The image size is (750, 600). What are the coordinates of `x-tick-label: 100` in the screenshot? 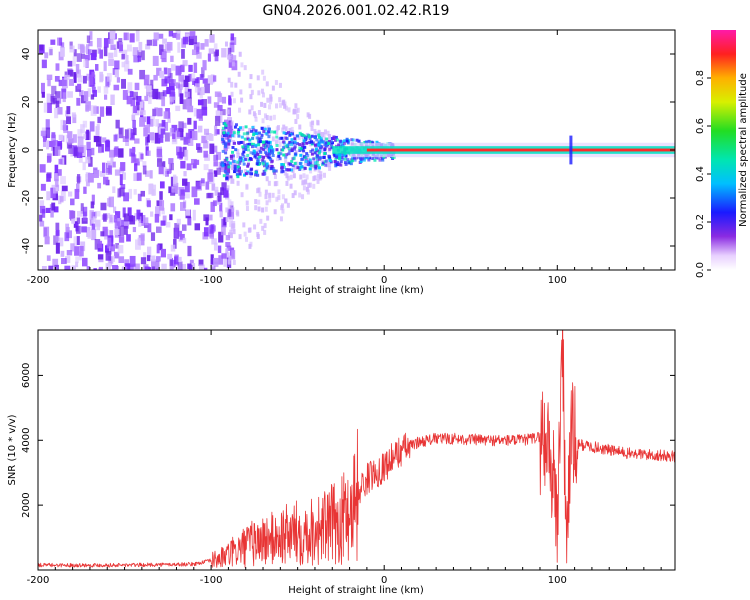 It's located at (557, 280).